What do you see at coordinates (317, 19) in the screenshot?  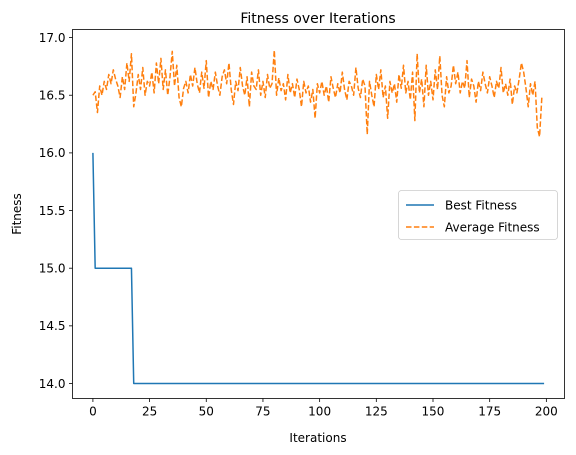 I see `chart-title: Fitness over Iterations` at bounding box center [317, 19].